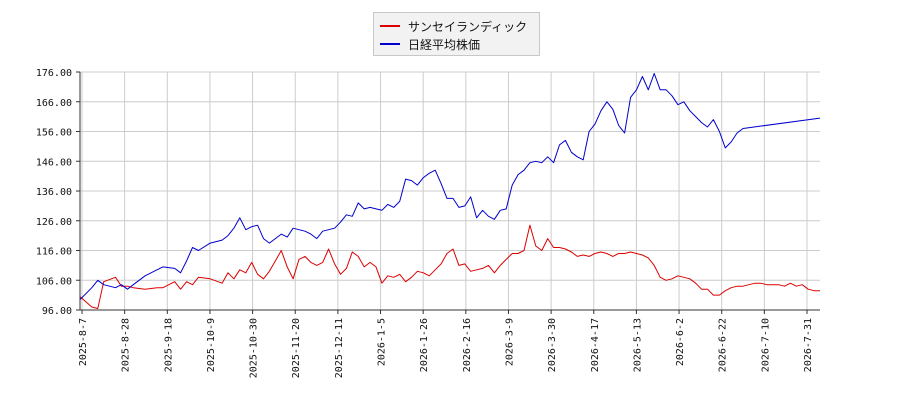  Describe the element at coordinates (54, 222) in the screenshot. I see `y-tick-label: 126.00` at that location.